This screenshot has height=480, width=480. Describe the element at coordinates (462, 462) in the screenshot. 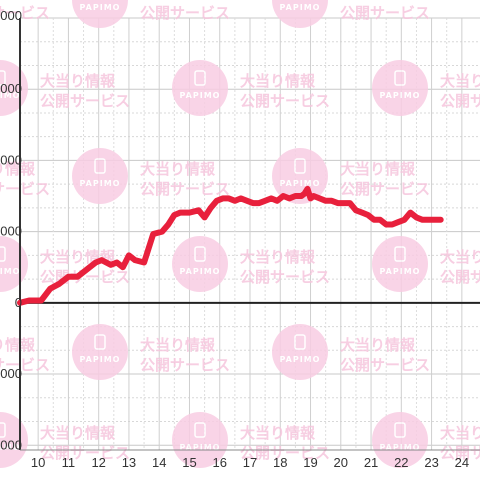

I see `x-tick-label: 24` at that location.